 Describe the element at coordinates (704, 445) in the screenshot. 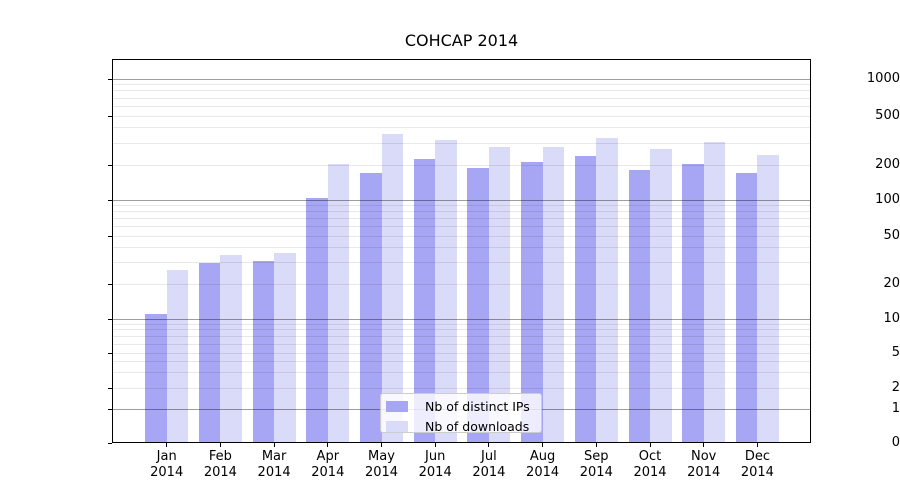

I see `x-tick-mark-nov` at that location.